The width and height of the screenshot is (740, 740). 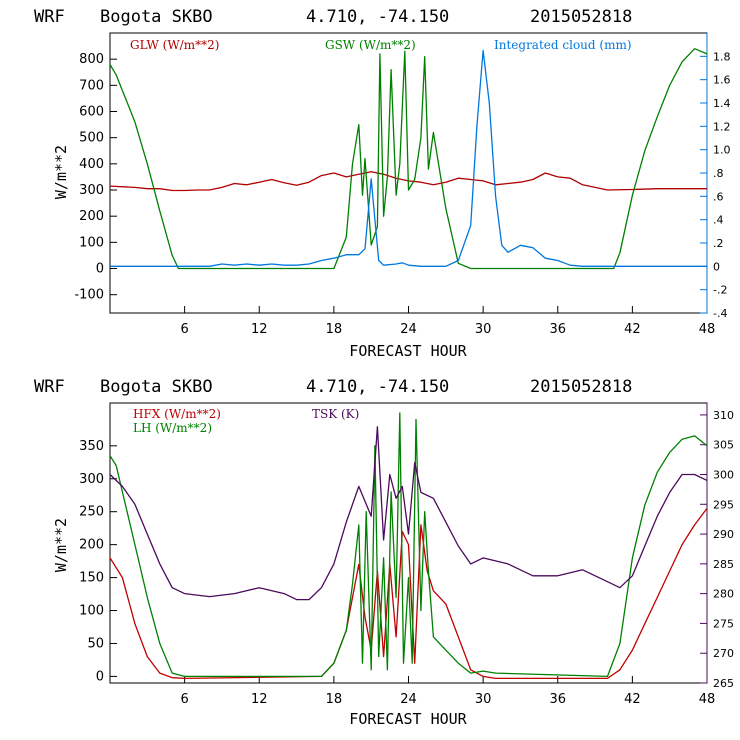 I want to click on right-y-tick-label: 305, so click(x=723, y=445).